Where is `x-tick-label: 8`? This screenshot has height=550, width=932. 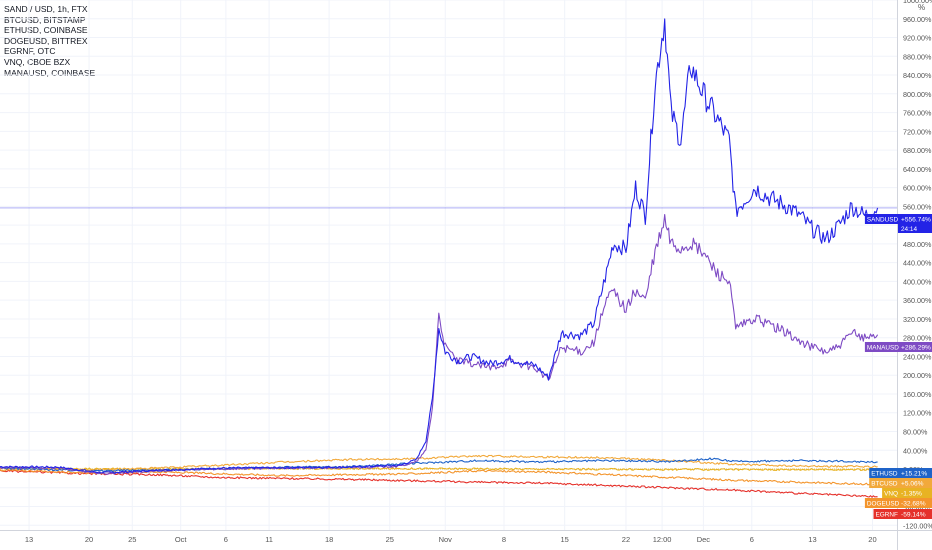
x-tick-label: 8 is located at coordinates (504, 539).